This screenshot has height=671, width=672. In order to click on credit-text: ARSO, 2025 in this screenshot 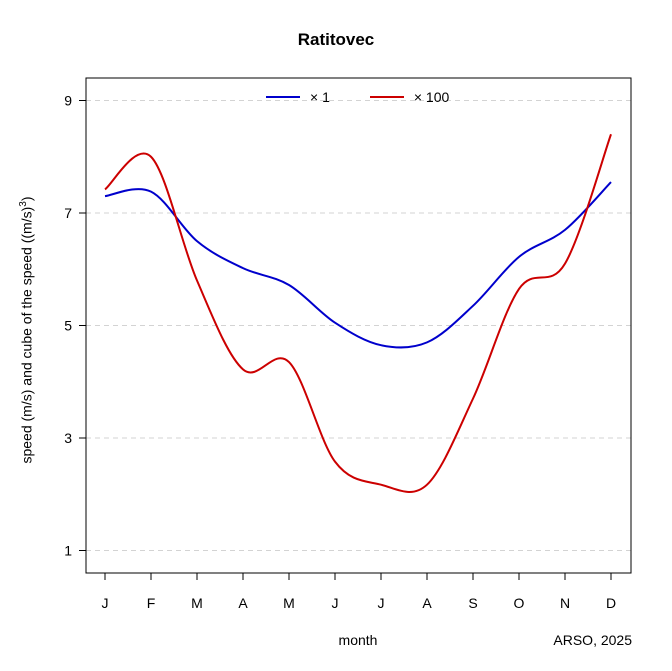, I will do `click(592, 640)`.